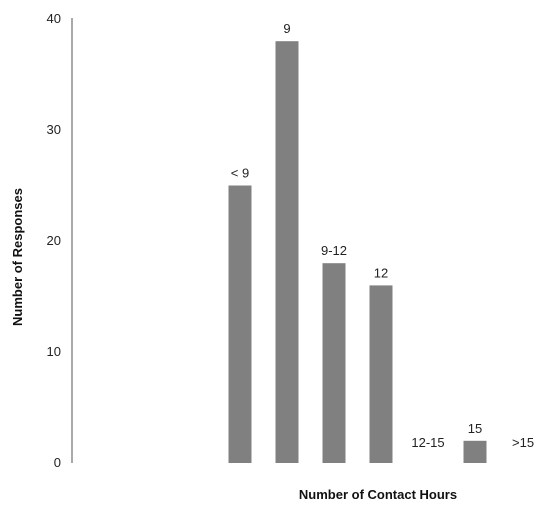  What do you see at coordinates (57, 462) in the screenshot?
I see `y-tick-label: 0` at bounding box center [57, 462].